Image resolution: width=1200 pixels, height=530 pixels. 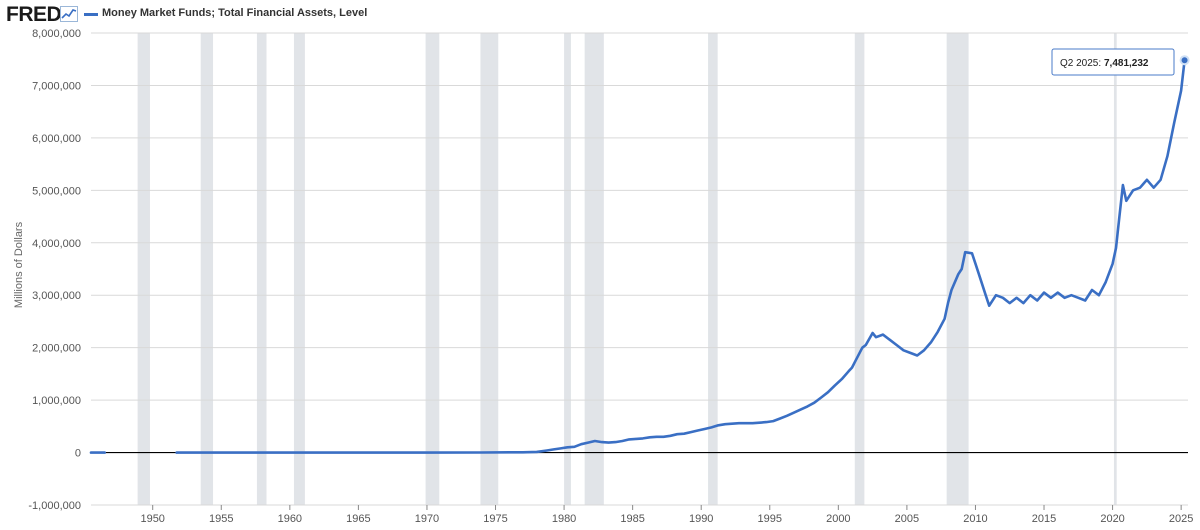 I want to click on x-tick-label: 1980, so click(x=564, y=519).